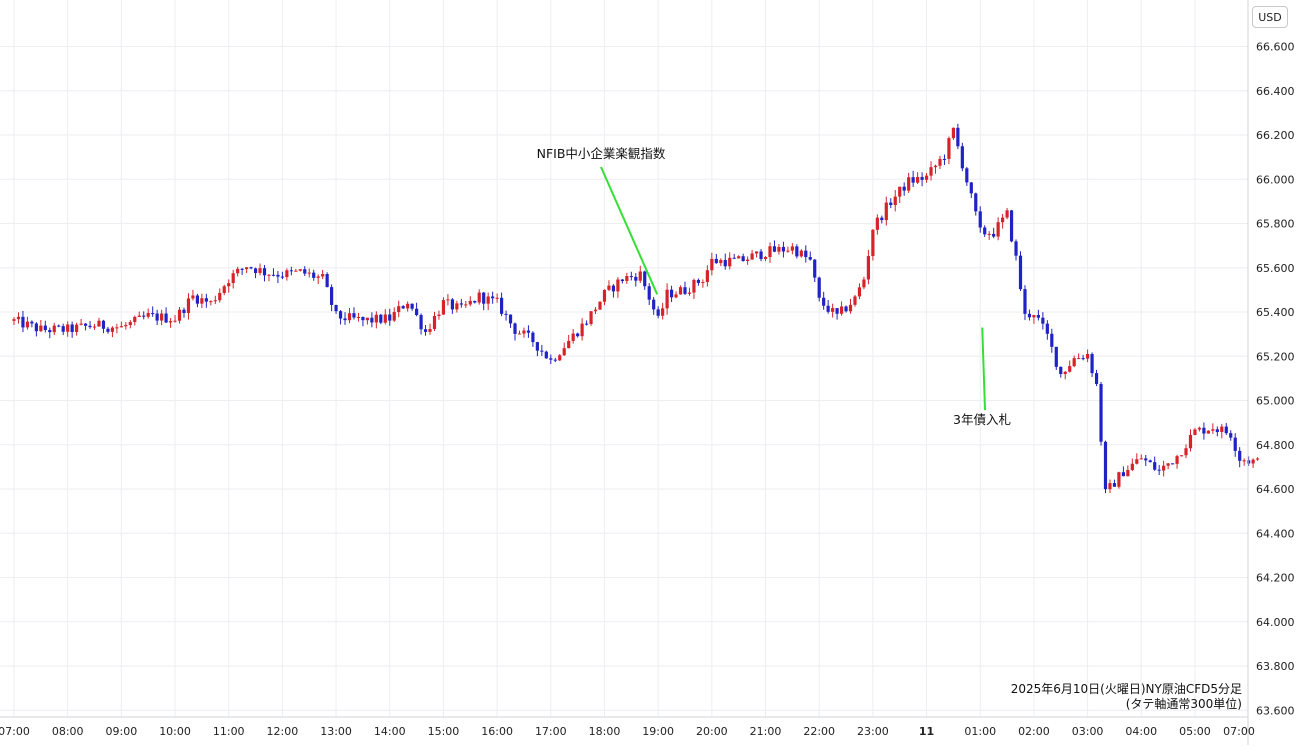 The width and height of the screenshot is (1300, 749). I want to click on caption-line-2: (タテ軸通常300単位), so click(1183, 704).